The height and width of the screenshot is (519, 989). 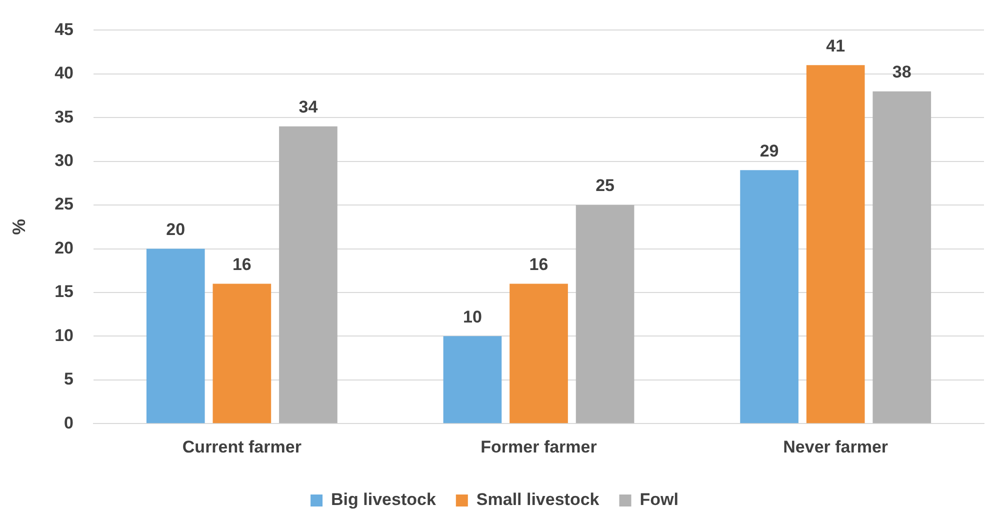 I want to click on x-tick-label: Current farmer, so click(x=242, y=446).